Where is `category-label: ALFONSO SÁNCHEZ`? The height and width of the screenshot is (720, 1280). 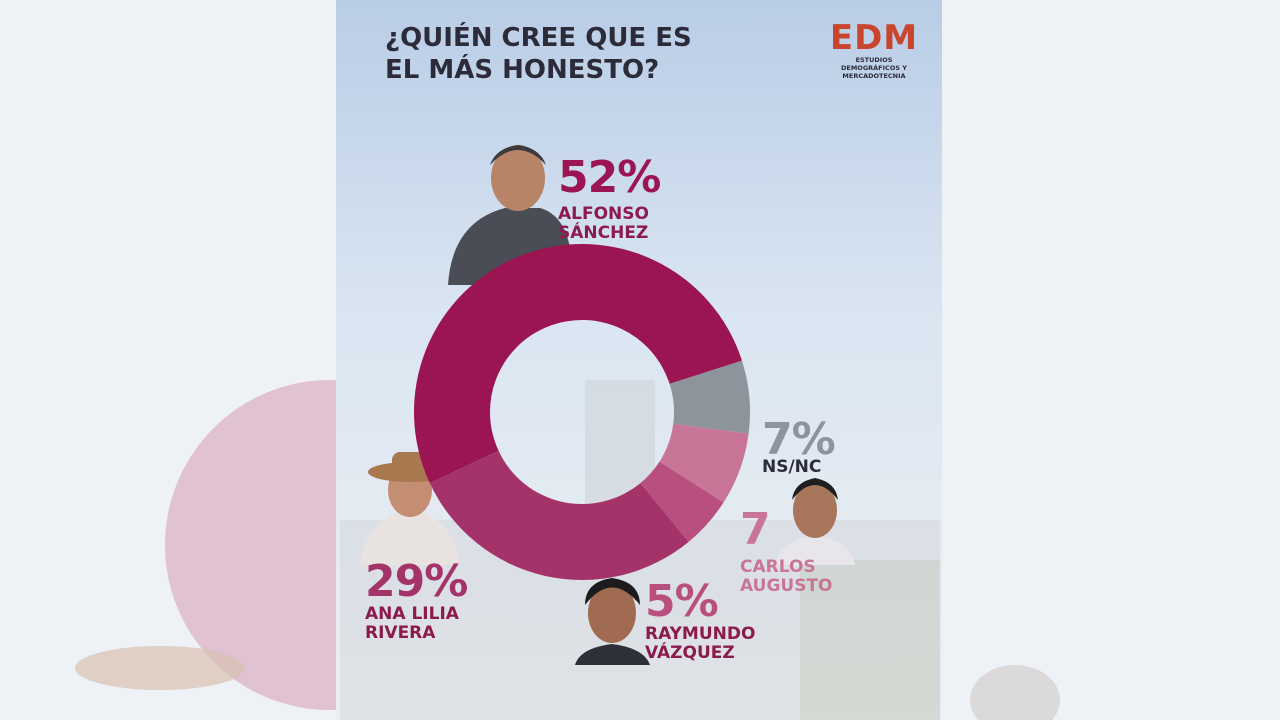 category-label: ALFONSO SÁNCHEZ is located at coordinates (603, 223).